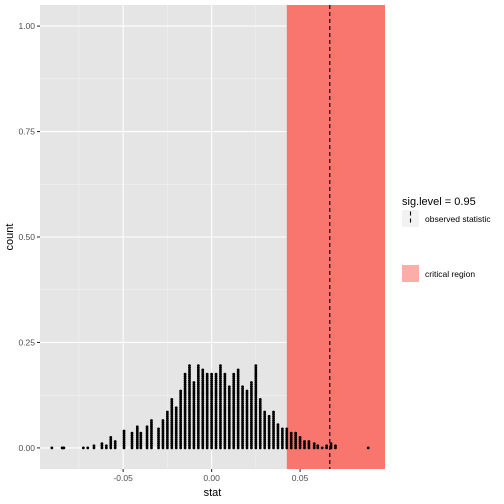 The height and width of the screenshot is (504, 504). What do you see at coordinates (213, 493) in the screenshot?
I see `x-axis-title: stat` at bounding box center [213, 493].